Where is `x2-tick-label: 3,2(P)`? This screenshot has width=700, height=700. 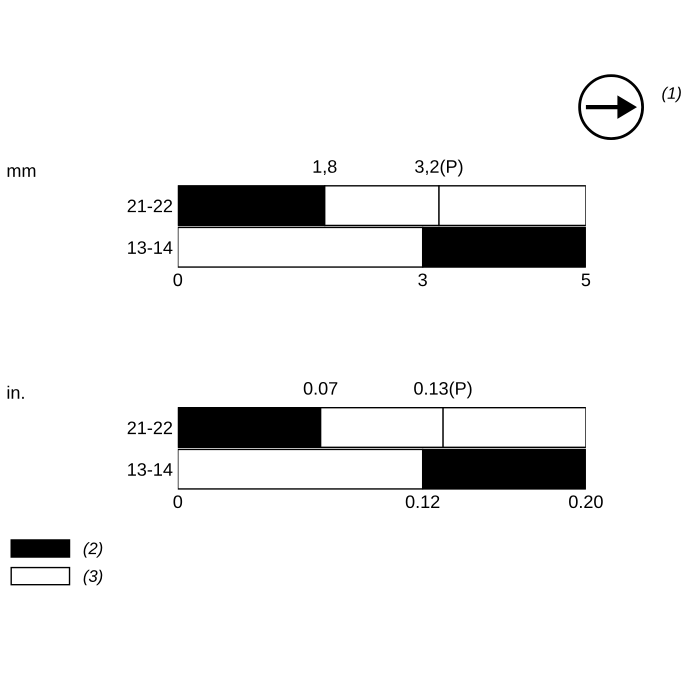 x2-tick-label: 3,2(P) is located at coordinates (438, 168).